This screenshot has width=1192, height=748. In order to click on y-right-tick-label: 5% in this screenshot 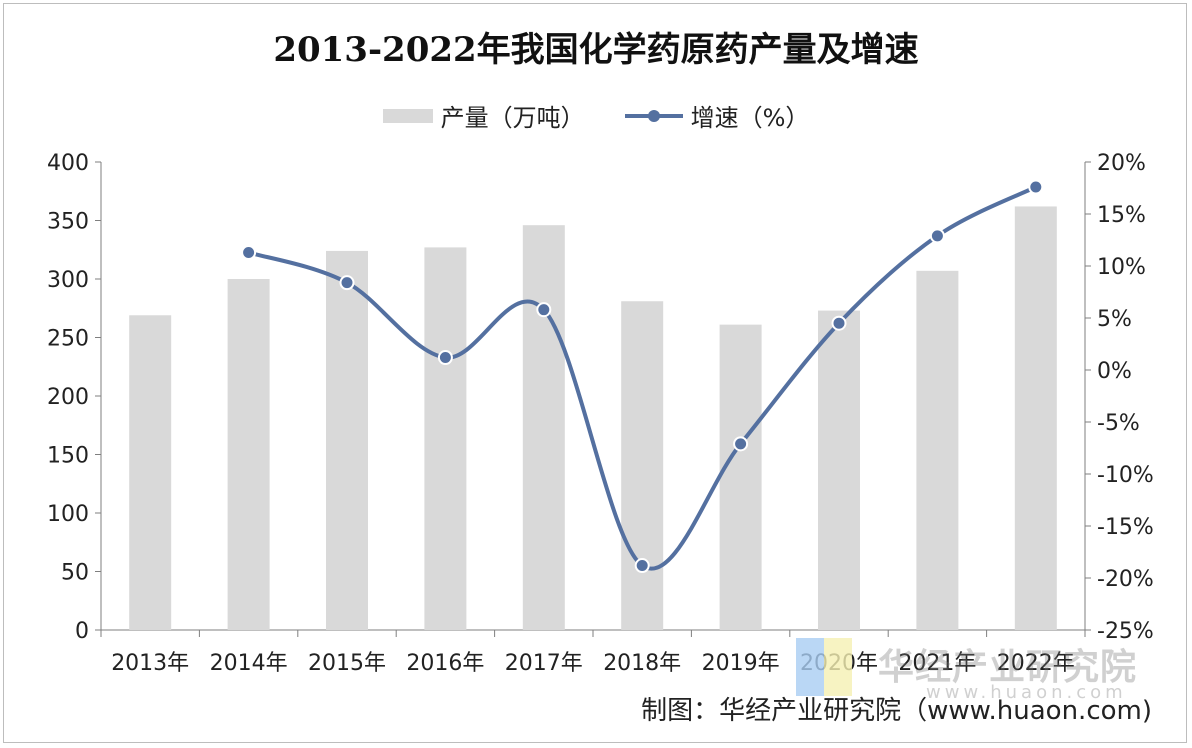, I will do `click(1114, 319)`.